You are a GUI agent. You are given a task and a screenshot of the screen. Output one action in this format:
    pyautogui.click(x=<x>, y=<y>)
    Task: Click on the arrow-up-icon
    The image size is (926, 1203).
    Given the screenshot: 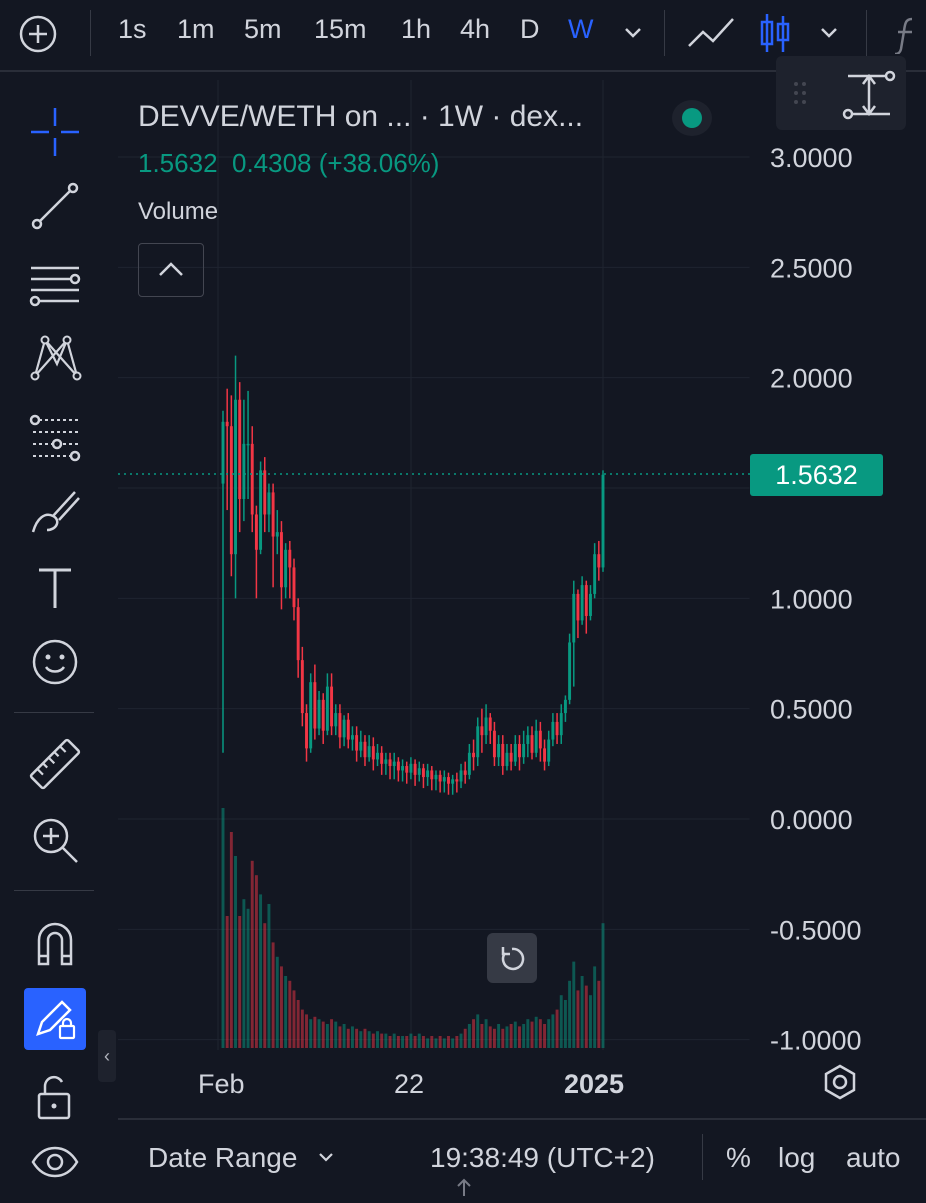 What is the action you would take?
    pyautogui.click(x=464, y=1187)
    